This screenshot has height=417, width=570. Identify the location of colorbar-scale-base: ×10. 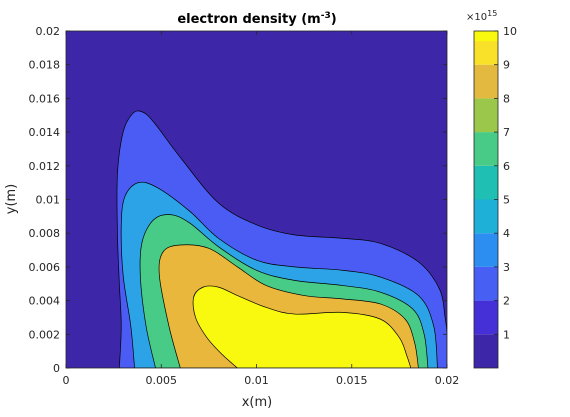
(476, 17).